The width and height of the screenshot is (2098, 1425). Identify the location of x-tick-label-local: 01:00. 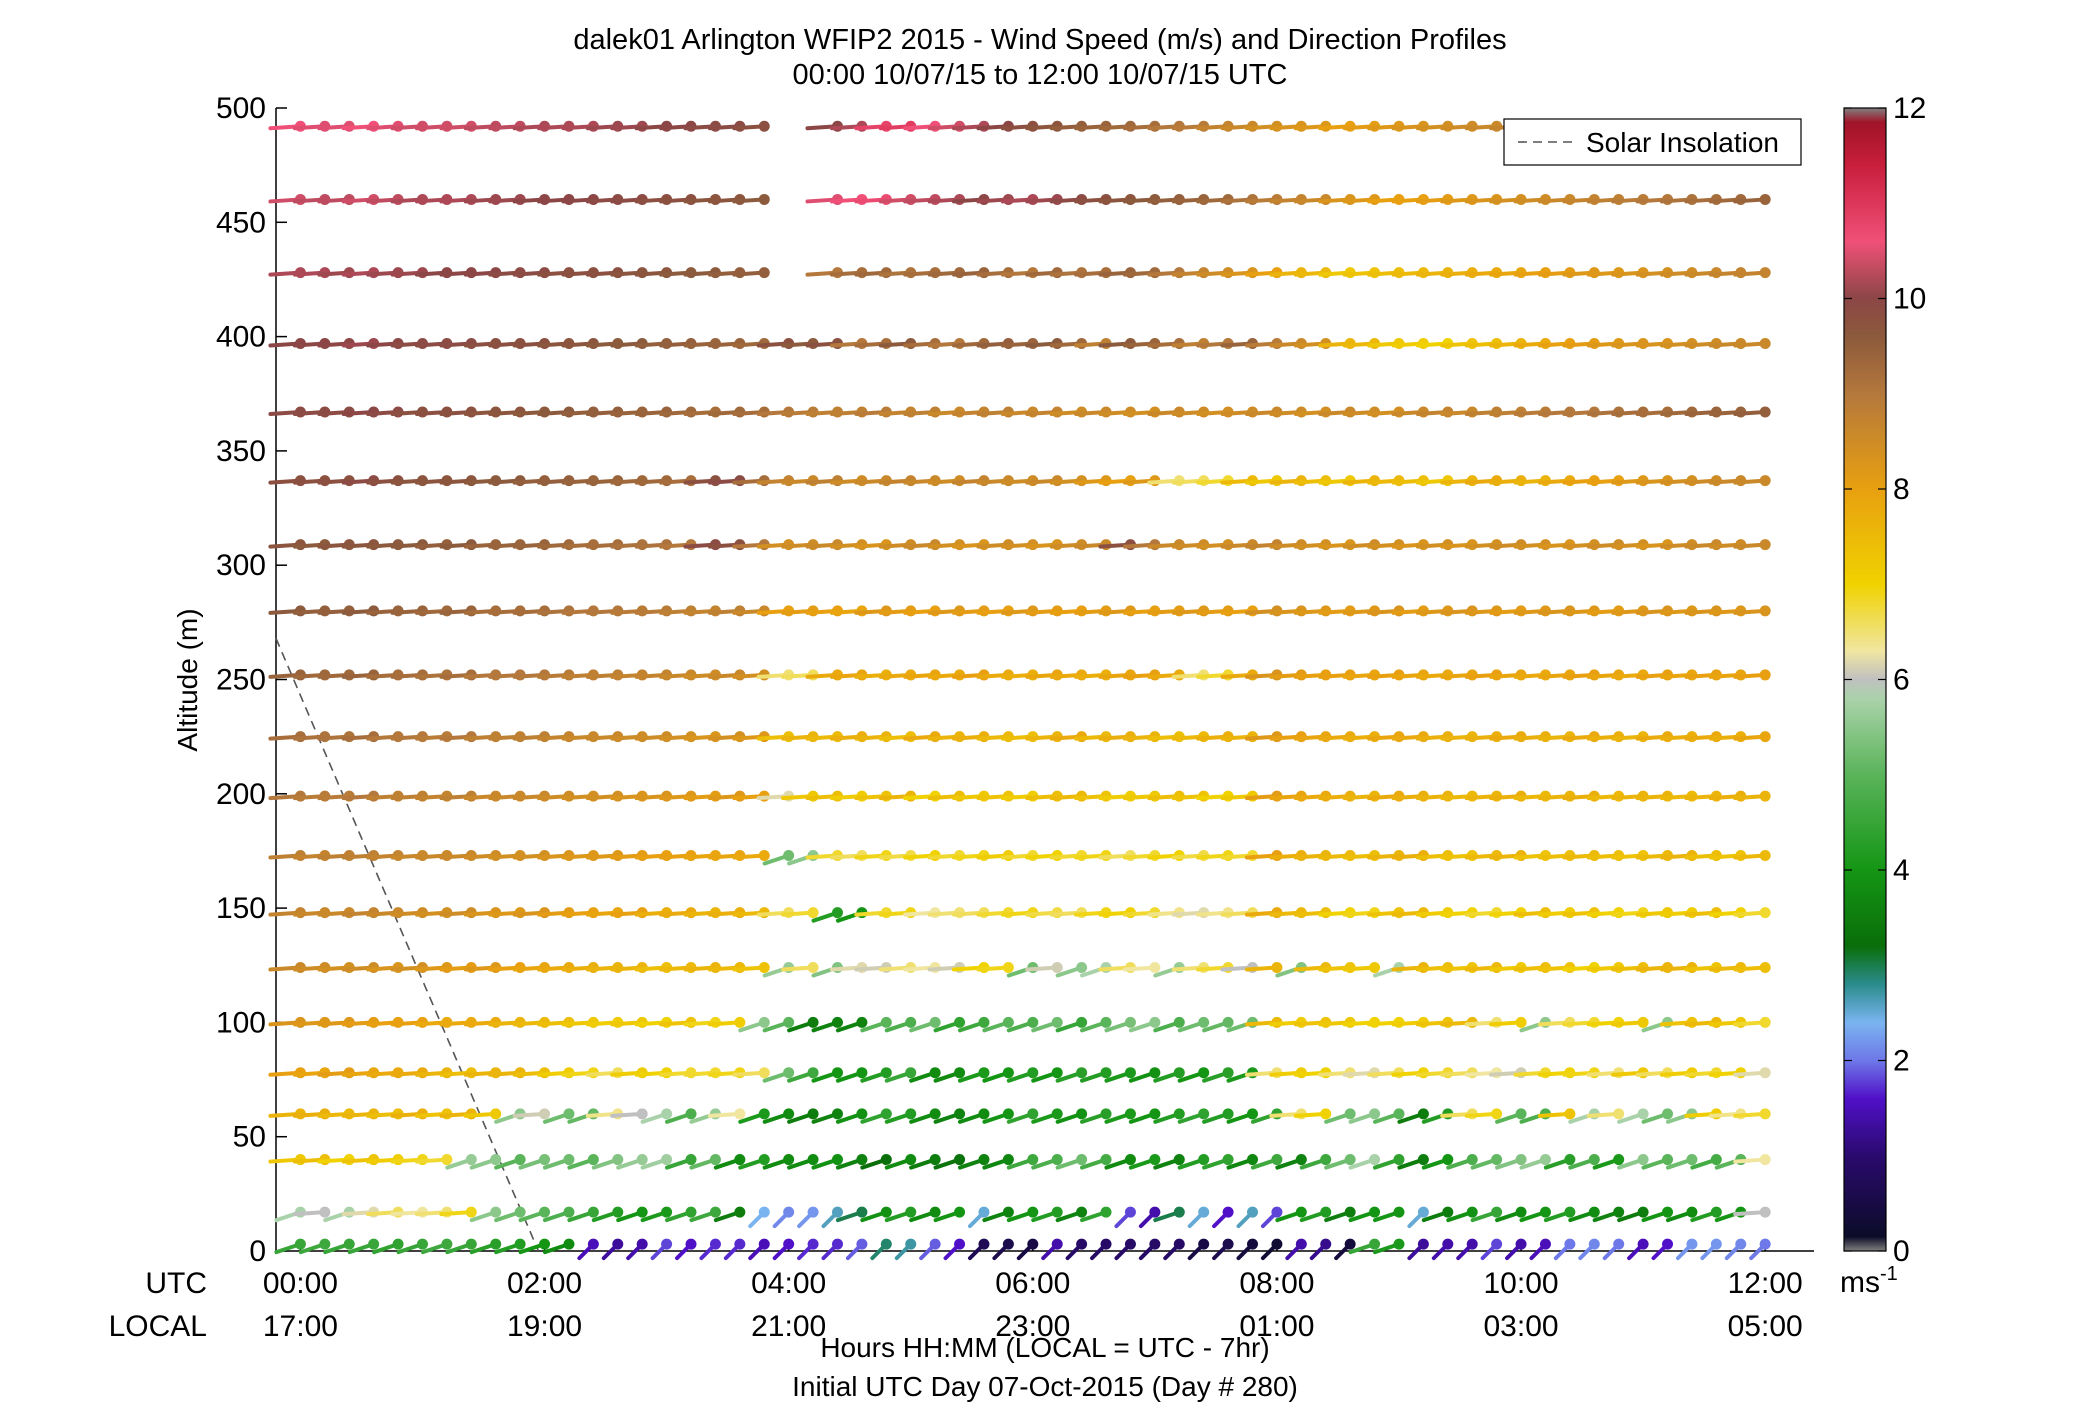
(1276, 1326).